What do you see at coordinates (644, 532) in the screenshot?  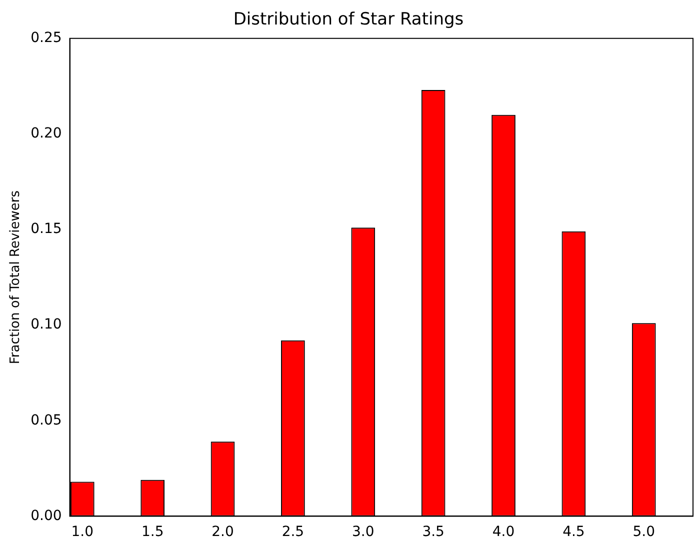 I see `x-tick-label: 5.0` at bounding box center [644, 532].